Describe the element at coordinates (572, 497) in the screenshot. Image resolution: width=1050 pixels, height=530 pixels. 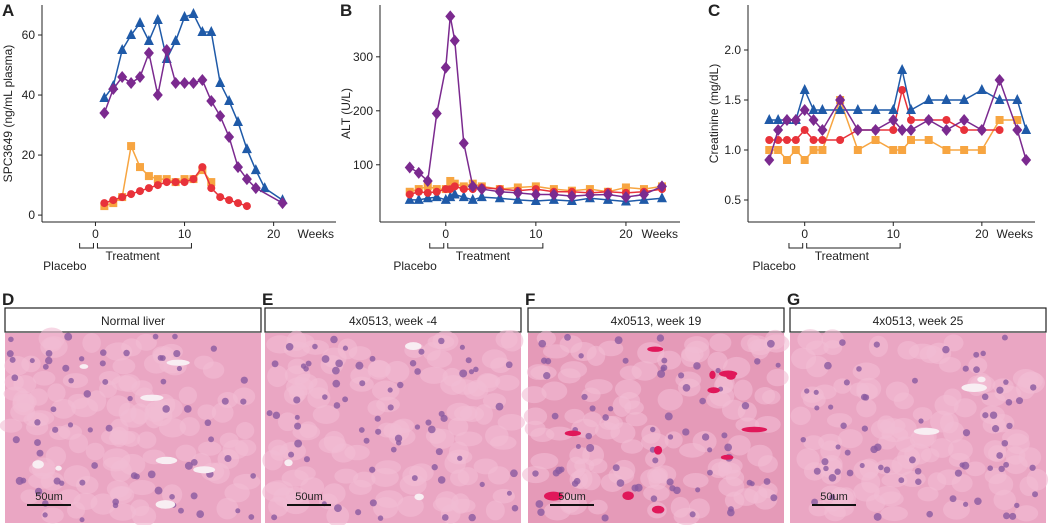
I see `scale-label: 50um` at that location.